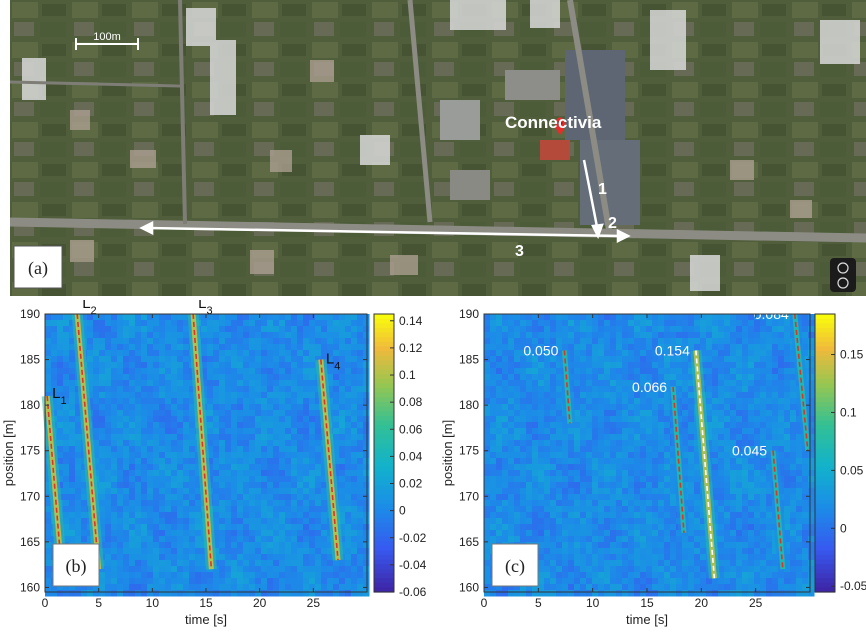 Image resolution: width=866 pixels, height=636 pixels. I want to click on colorbar-tick-label: 0.04, so click(411, 456).